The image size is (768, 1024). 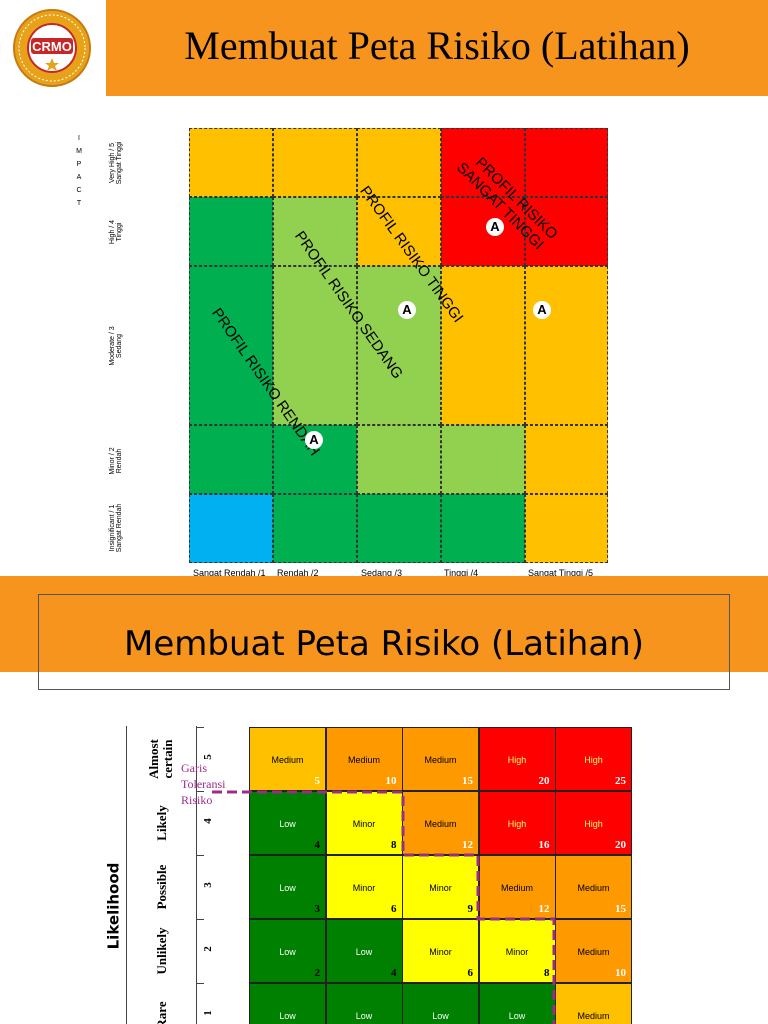 What do you see at coordinates (229, 573) in the screenshot?
I see `likelihood-level-label: Sangat Rendah /1` at bounding box center [229, 573].